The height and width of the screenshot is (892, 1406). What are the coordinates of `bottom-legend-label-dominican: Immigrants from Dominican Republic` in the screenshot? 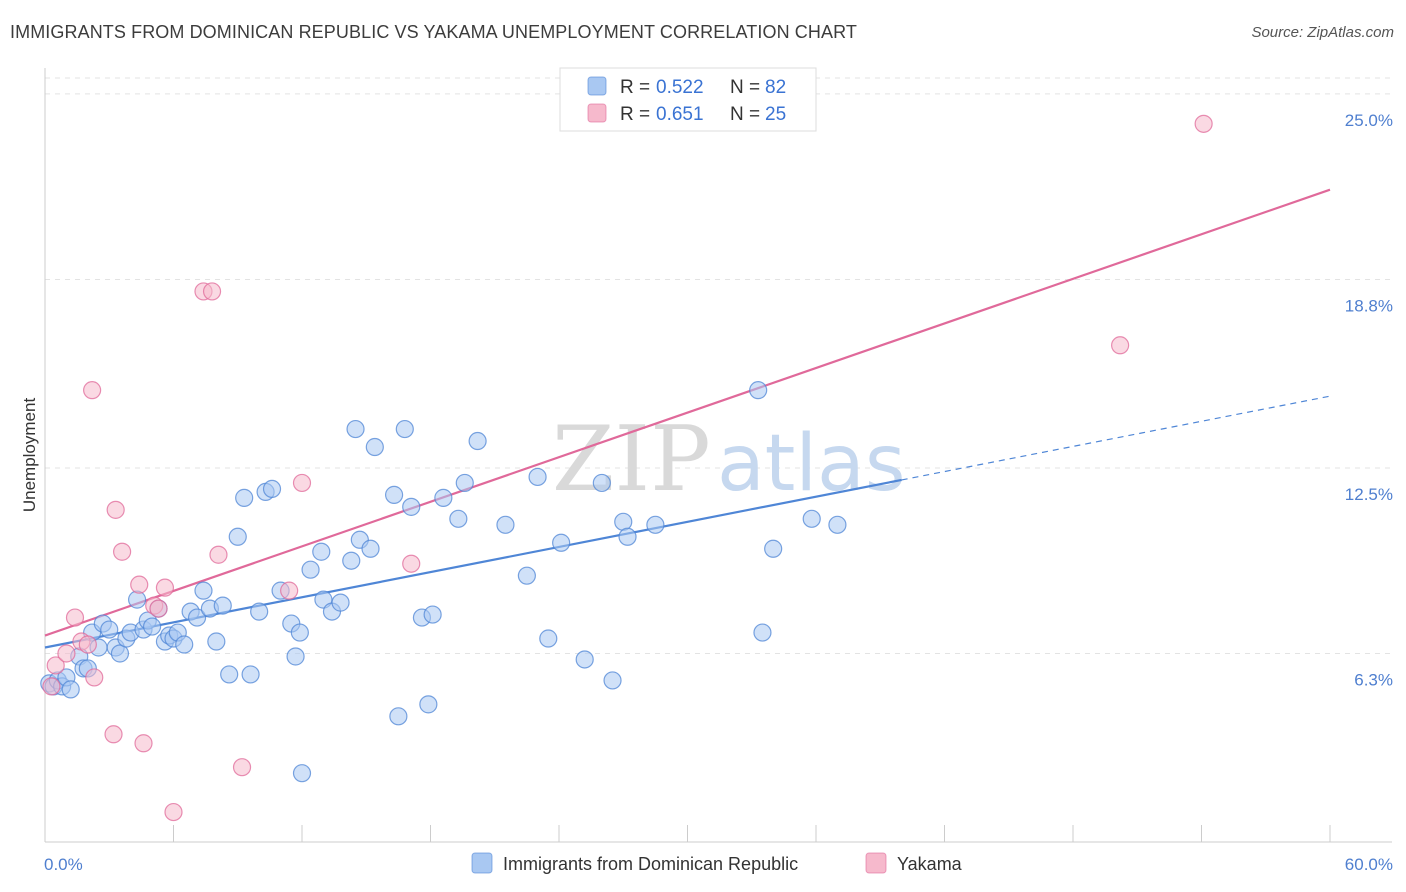 It's located at (650, 864).